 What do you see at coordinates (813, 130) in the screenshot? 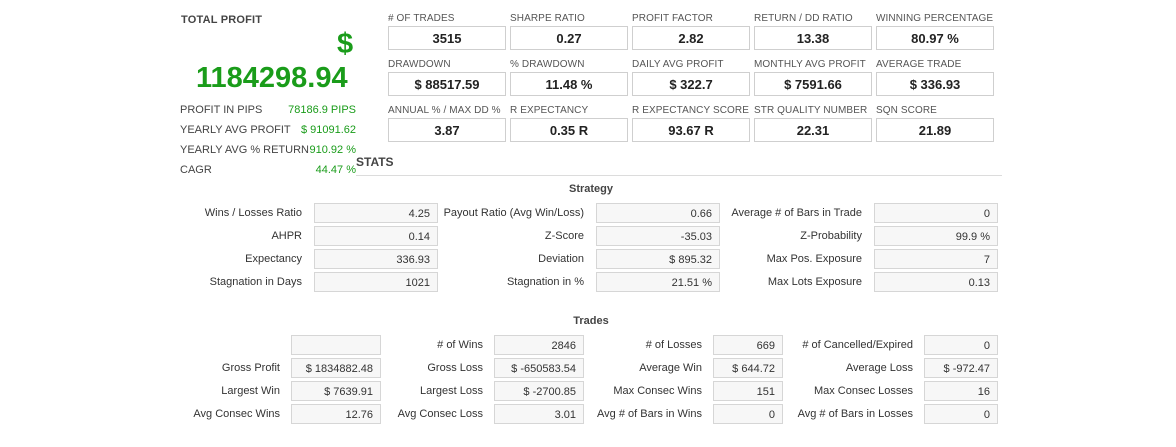
I see `metric-value: 22.31` at bounding box center [813, 130].